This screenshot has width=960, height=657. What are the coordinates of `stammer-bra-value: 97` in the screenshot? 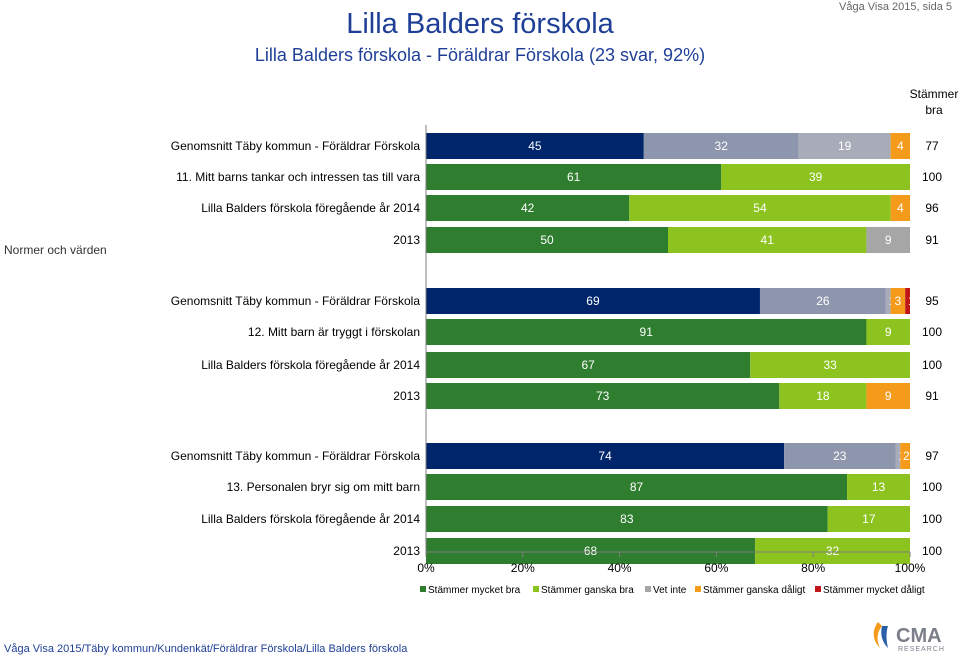 It's located at (932, 456).